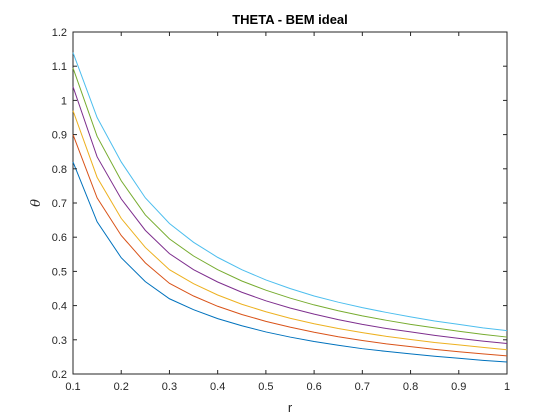 The height and width of the screenshot is (420, 560). I want to click on y-tick-label: 0.2, so click(59, 375).